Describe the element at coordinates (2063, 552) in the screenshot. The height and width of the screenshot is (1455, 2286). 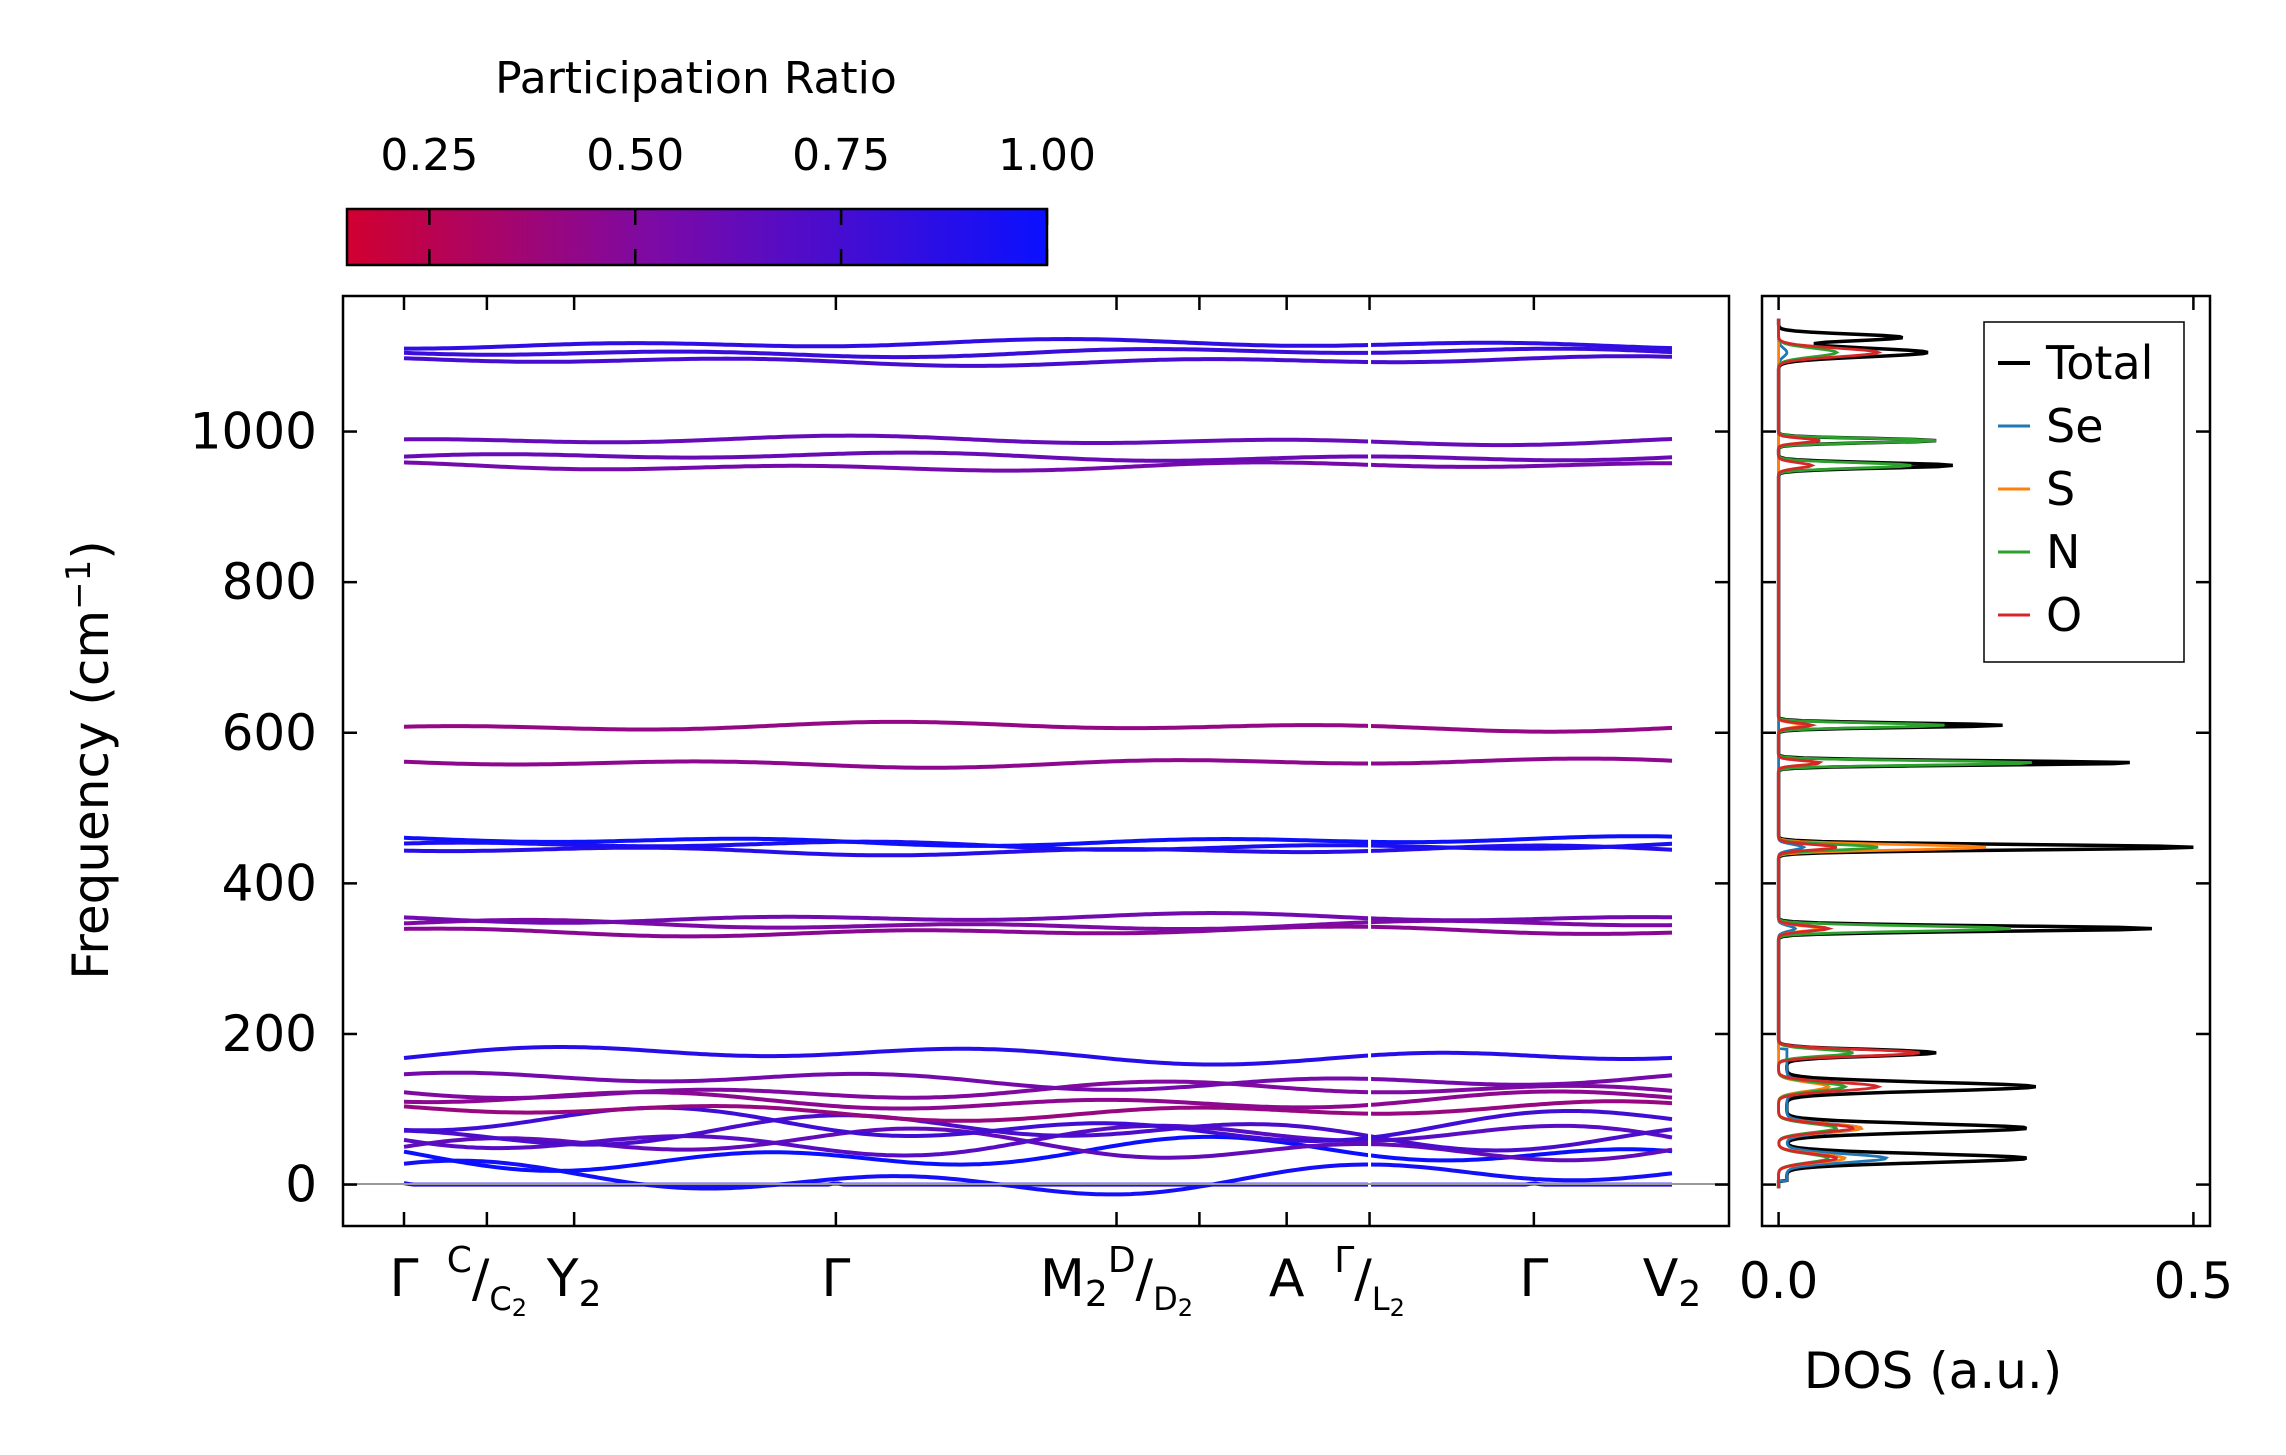
I see `legend-label-n: N` at that location.